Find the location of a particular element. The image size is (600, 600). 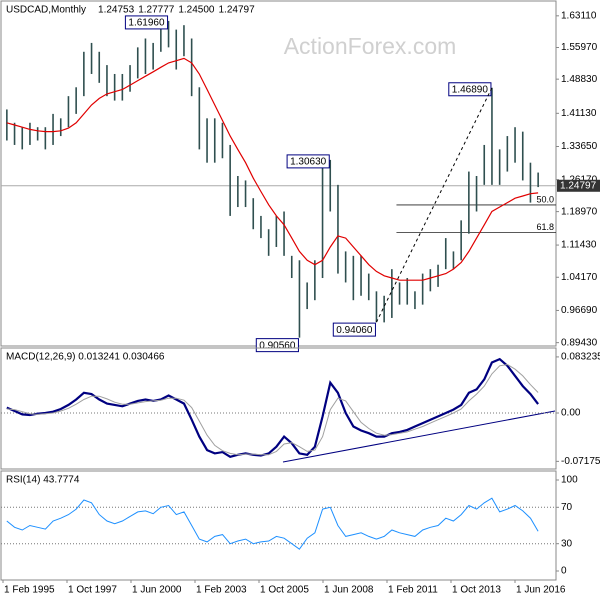

last-price-box is located at coordinates (578, 185).